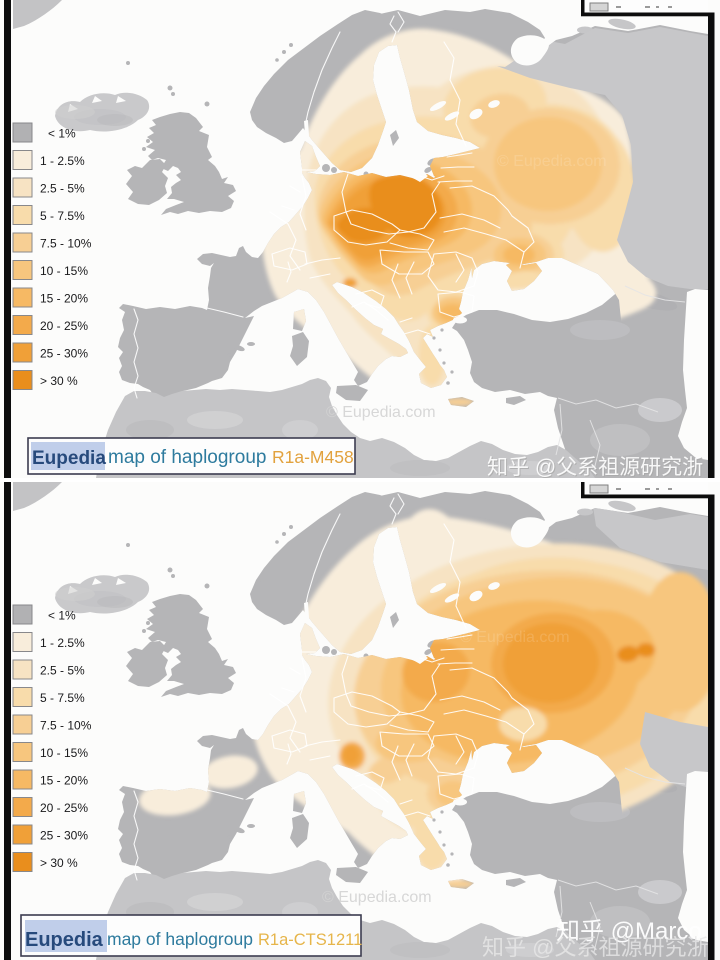 The height and width of the screenshot is (960, 720). Describe the element at coordinates (310, 940) in the screenshot. I see `svg-text: R1a-CTS1211` at that location.